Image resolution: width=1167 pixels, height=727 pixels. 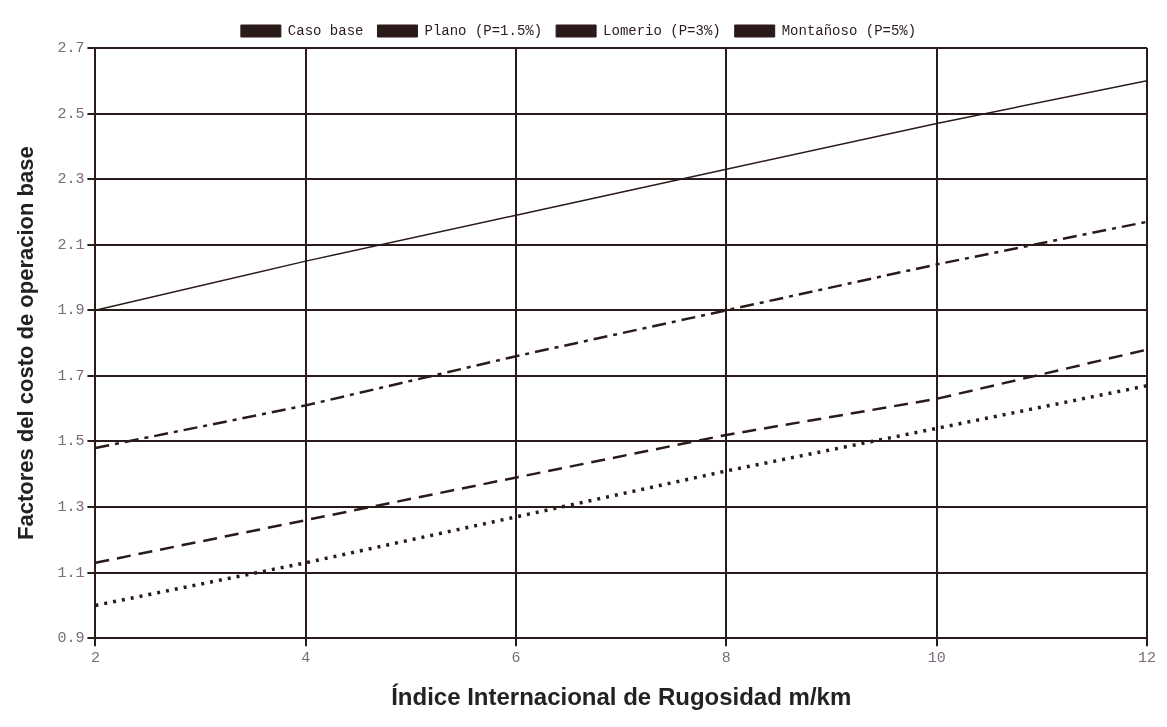 I want to click on y-tick-label: 2.5, so click(x=71, y=114).